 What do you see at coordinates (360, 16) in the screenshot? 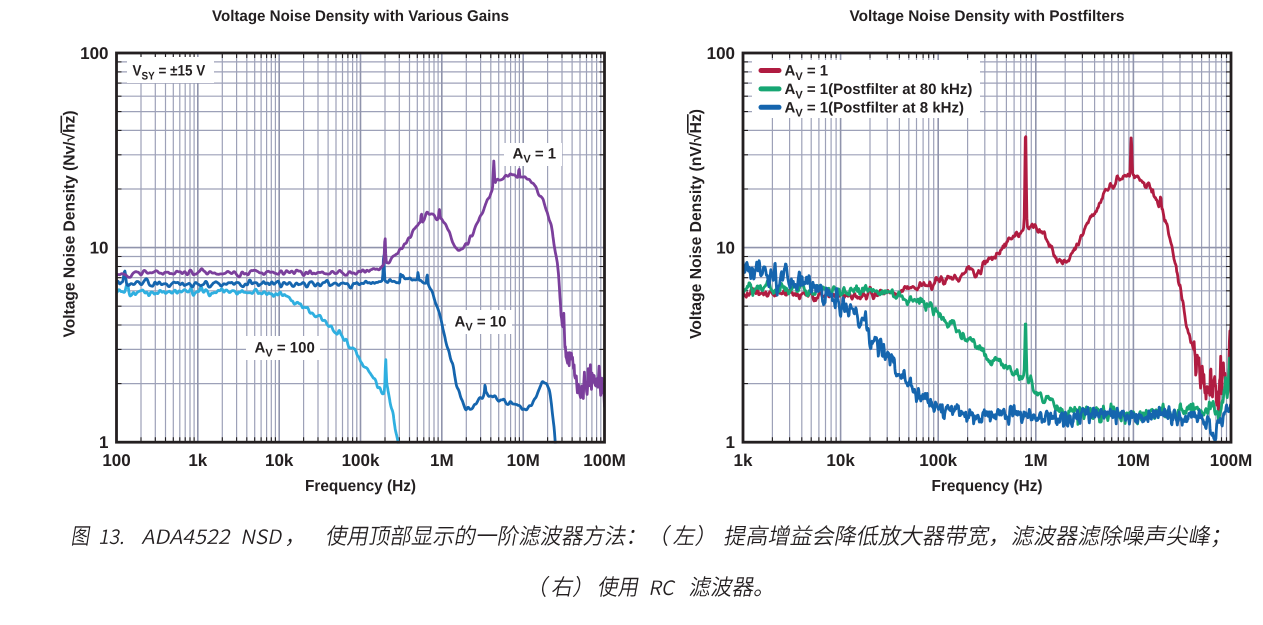
I see `svg-text:Voltage Noise Density with Var: Voltage Noise Density with Various Gains` at bounding box center [360, 16].